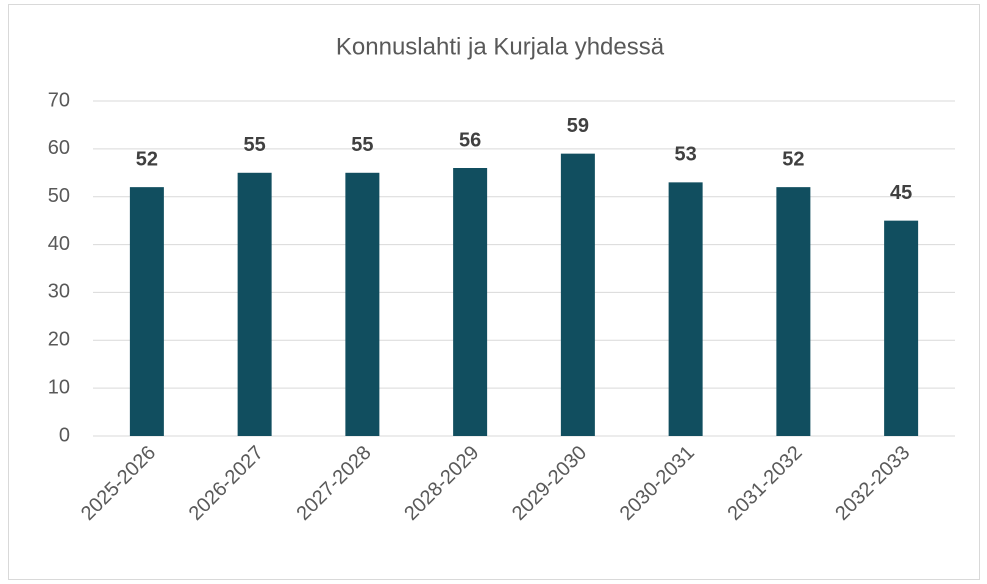  What do you see at coordinates (64, 435) in the screenshot?
I see `y-tick-label: 0` at bounding box center [64, 435].